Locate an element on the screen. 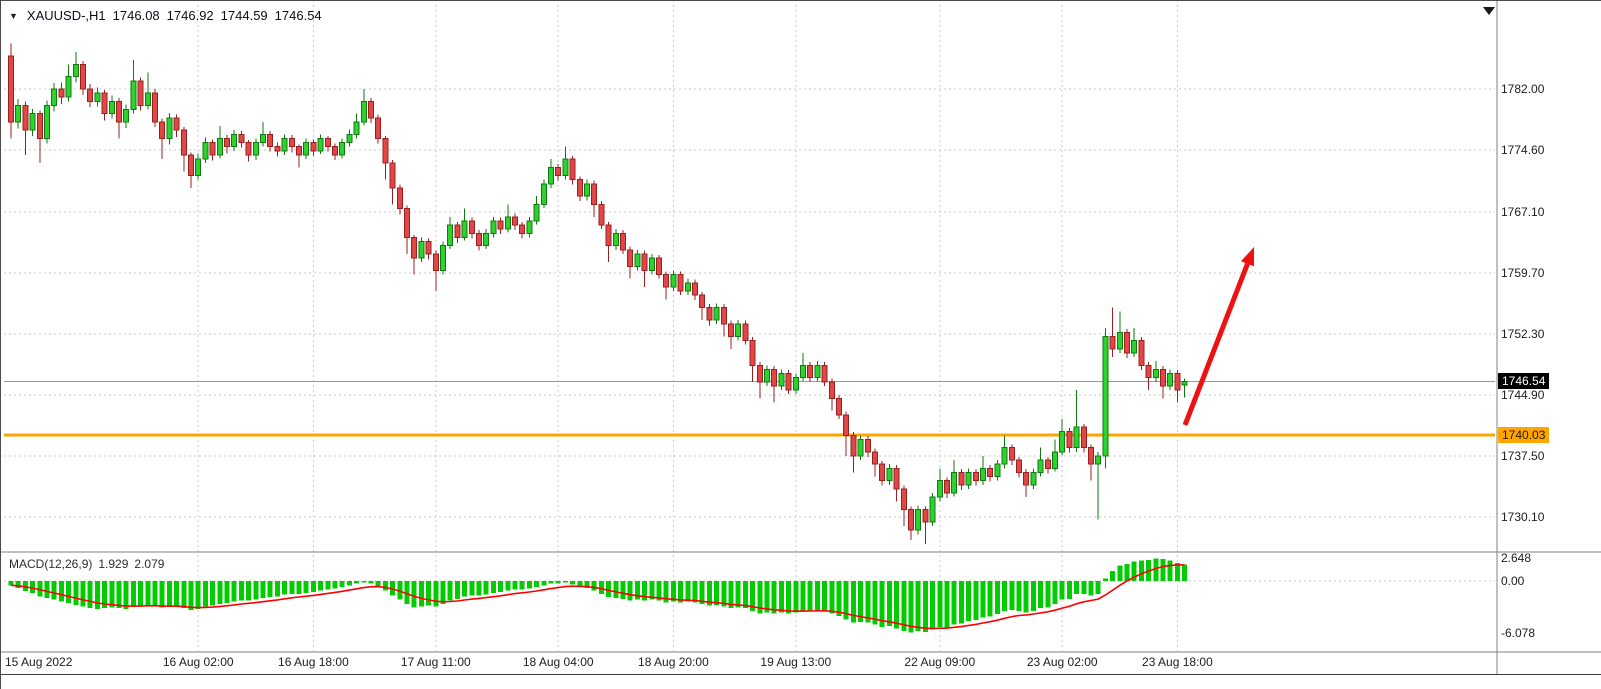  chart-shift-marker-icon is located at coordinates (1489, 11).